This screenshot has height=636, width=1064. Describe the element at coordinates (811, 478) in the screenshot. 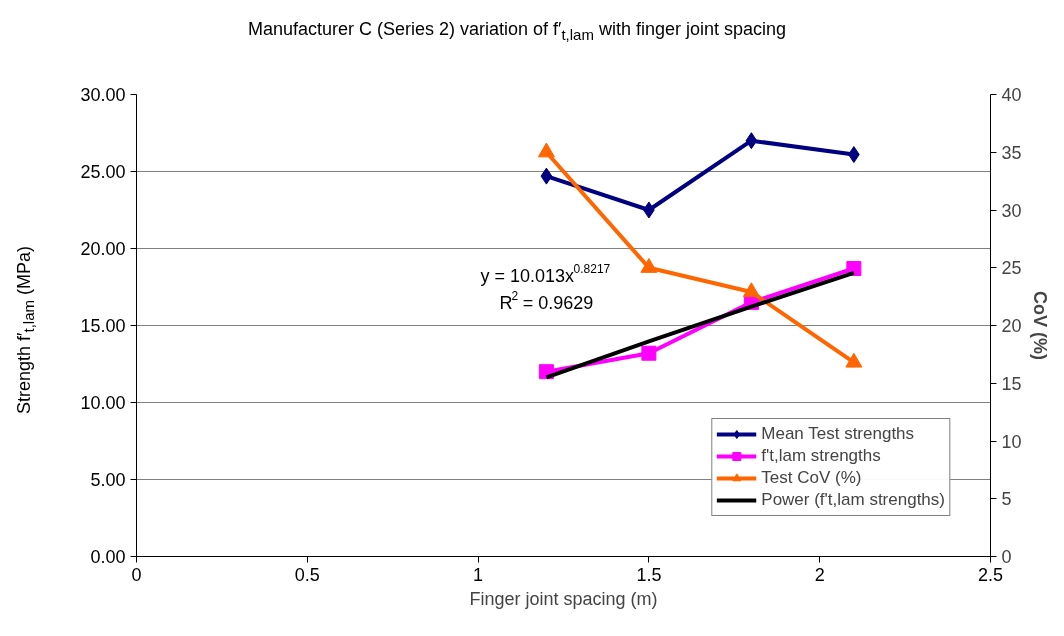

I see `legend-label: Test CoV (%)` at that location.